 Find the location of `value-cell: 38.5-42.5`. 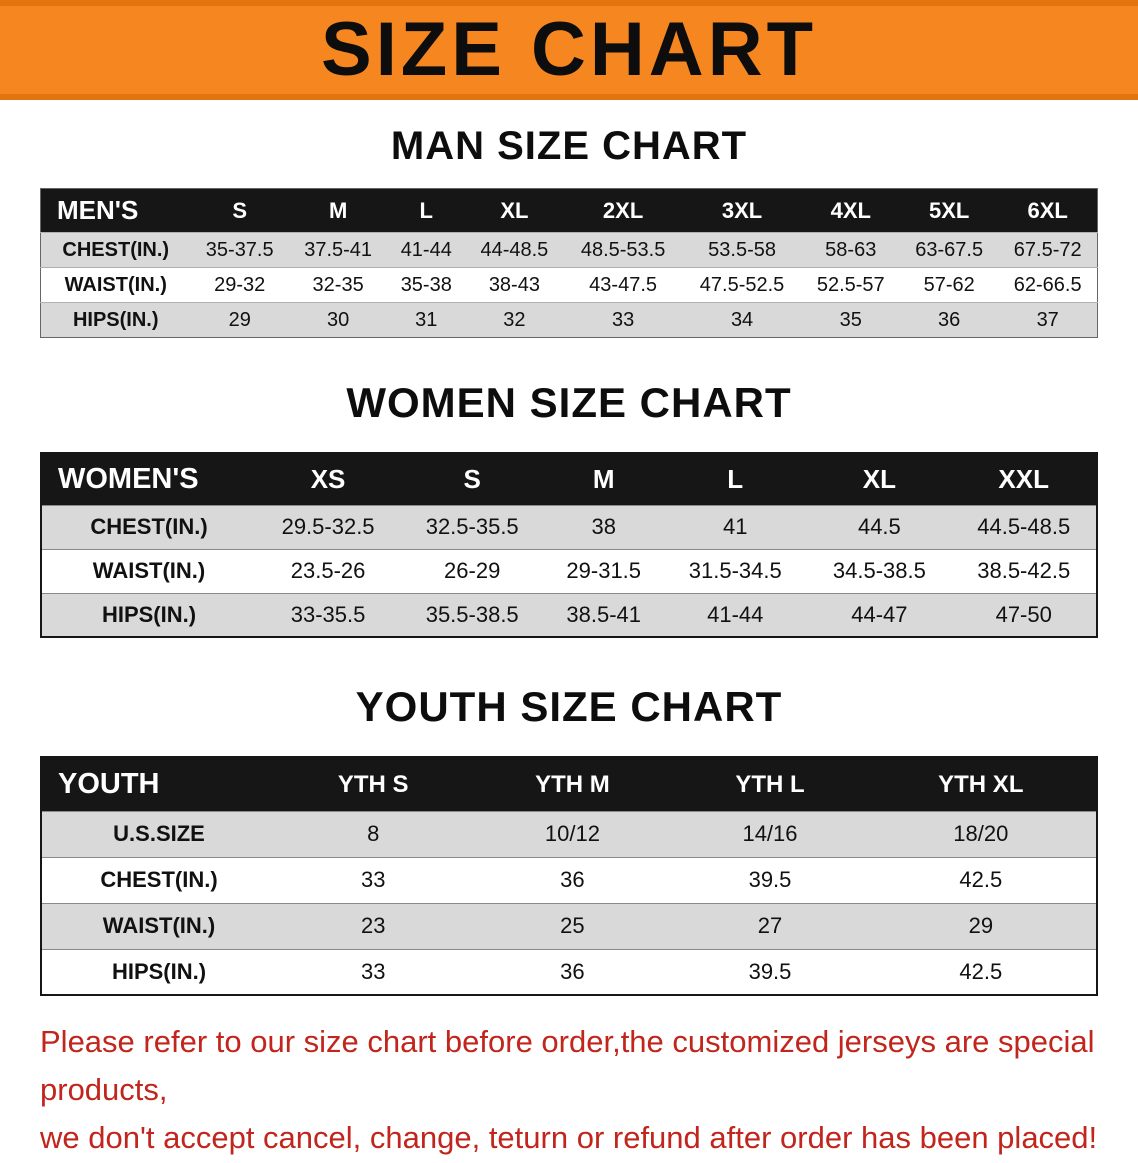

value-cell: 38.5-42.5 is located at coordinates (1024, 571).